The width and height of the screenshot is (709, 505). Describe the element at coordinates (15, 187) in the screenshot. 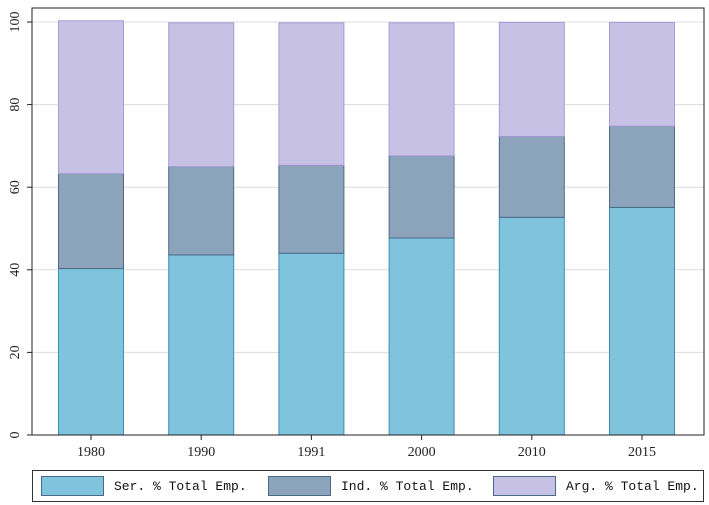

I see `ytick-label-60: 60` at that location.